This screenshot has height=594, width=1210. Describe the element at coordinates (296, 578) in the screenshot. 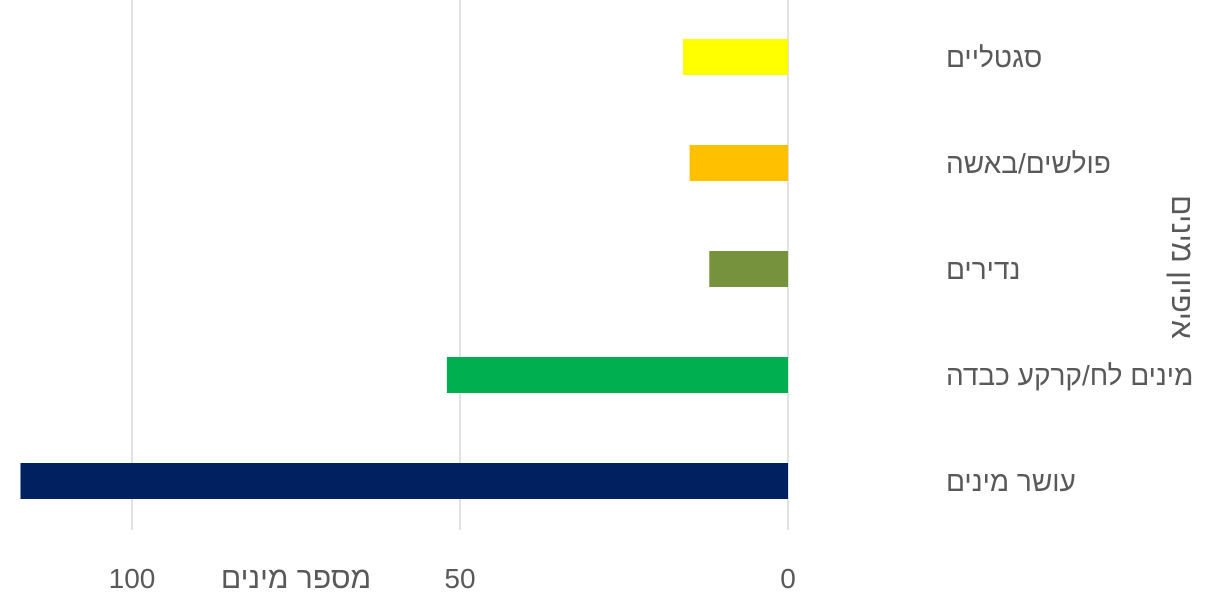

I see `x-axis-title: מספר מינים` at that location.